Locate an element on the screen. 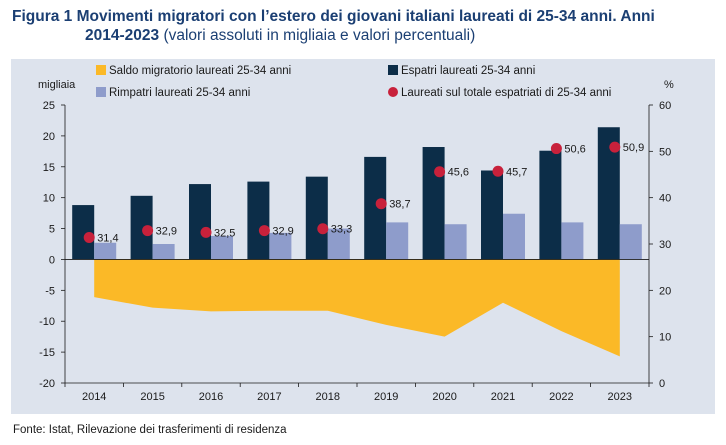 The image size is (726, 445). bar-rimpatri-2015 is located at coordinates (163, 252).